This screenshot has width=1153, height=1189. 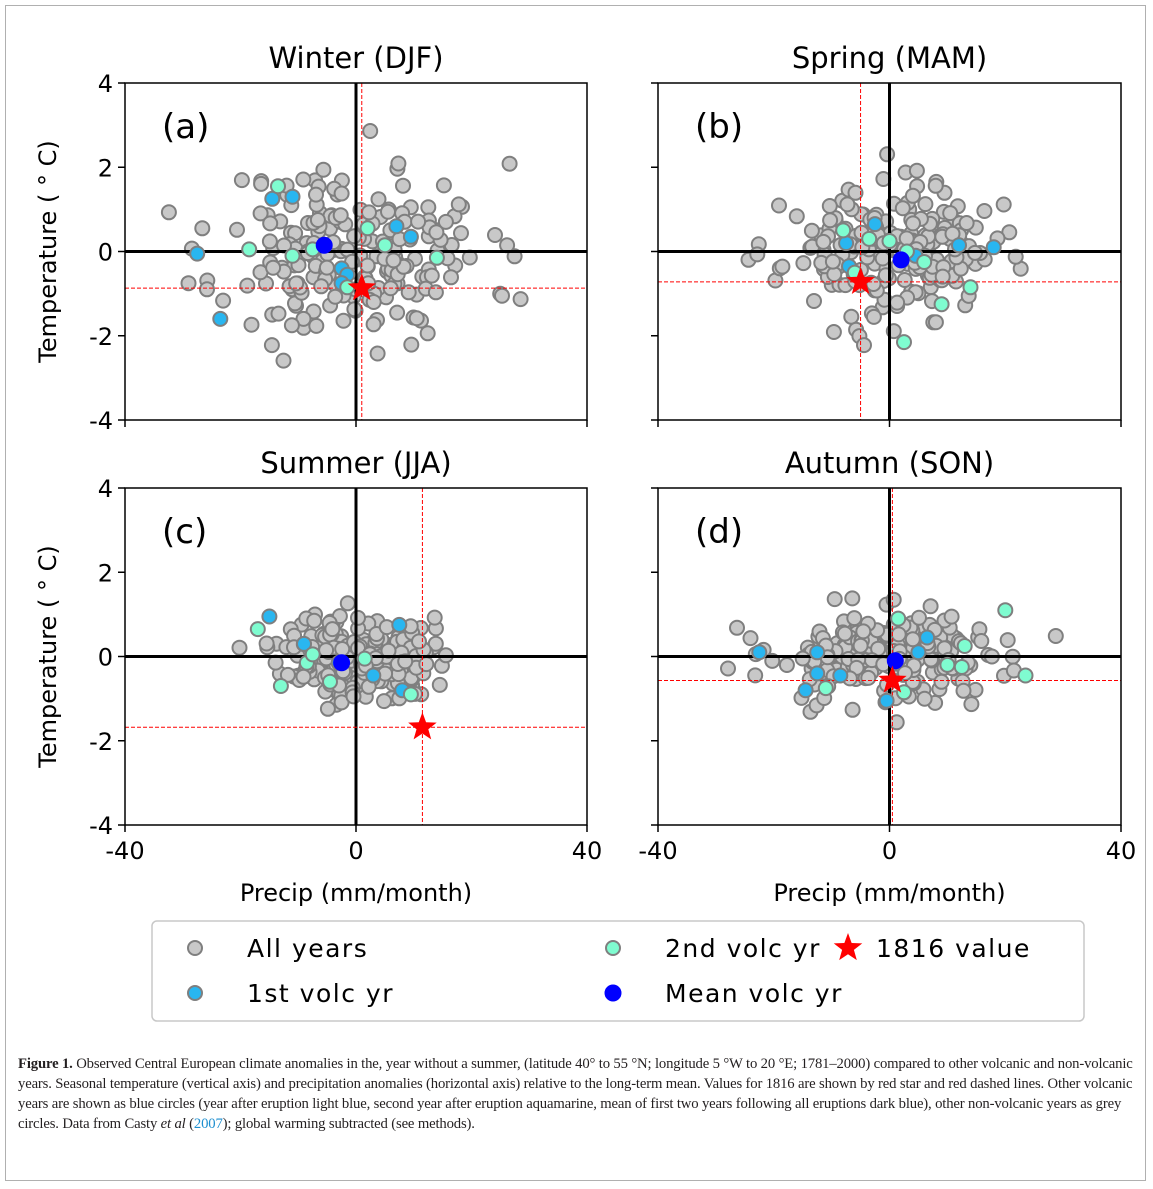 I want to click on legend-item-star: 1816 value, so click(x=931, y=948).